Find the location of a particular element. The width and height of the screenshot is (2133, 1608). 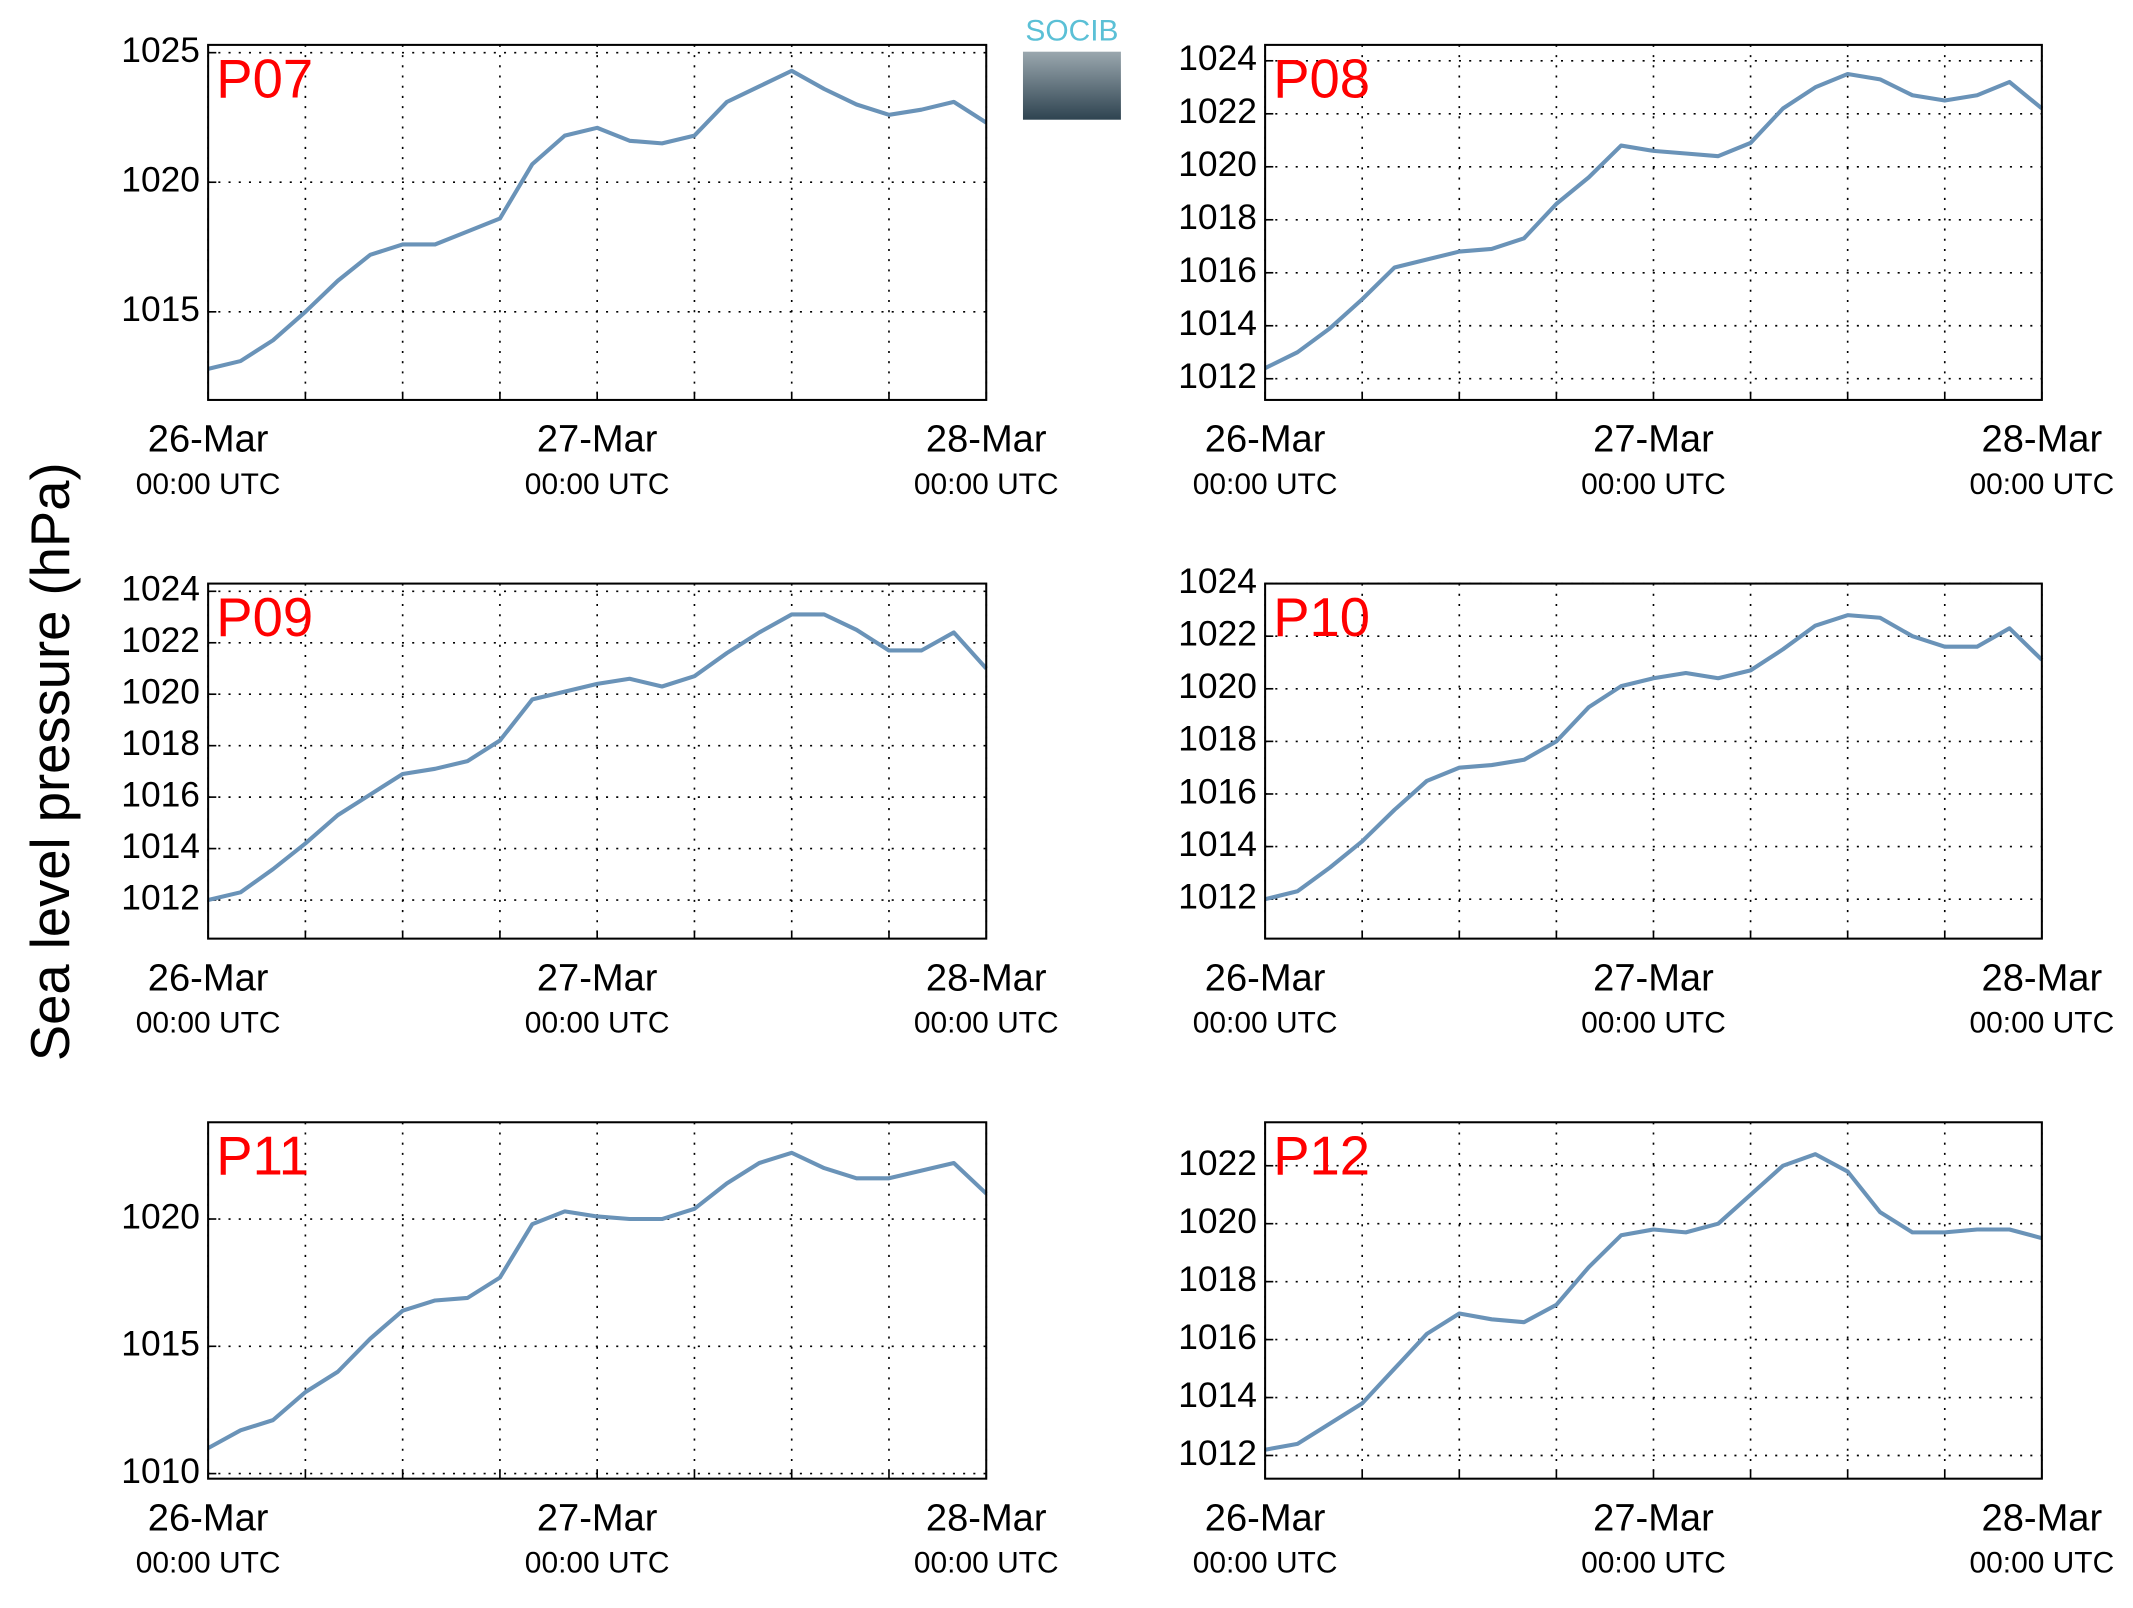

y-tick-label: 1010 is located at coordinates (160, 1471).